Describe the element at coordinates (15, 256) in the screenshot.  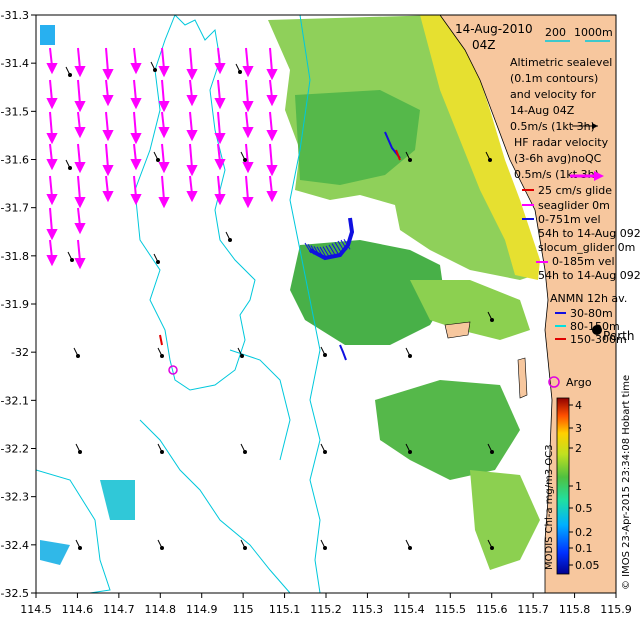
I see `lat-tick-label: -31.8` at that location.